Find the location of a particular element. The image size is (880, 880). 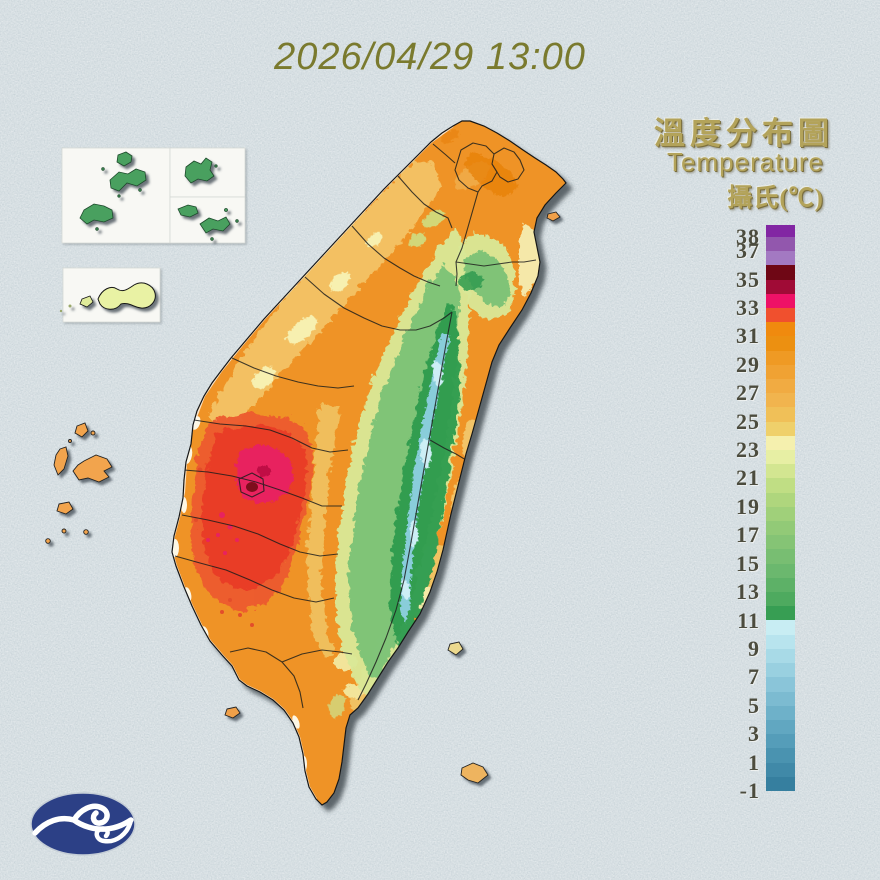

scale-tick-label: 35 is located at coordinates (748, 279).